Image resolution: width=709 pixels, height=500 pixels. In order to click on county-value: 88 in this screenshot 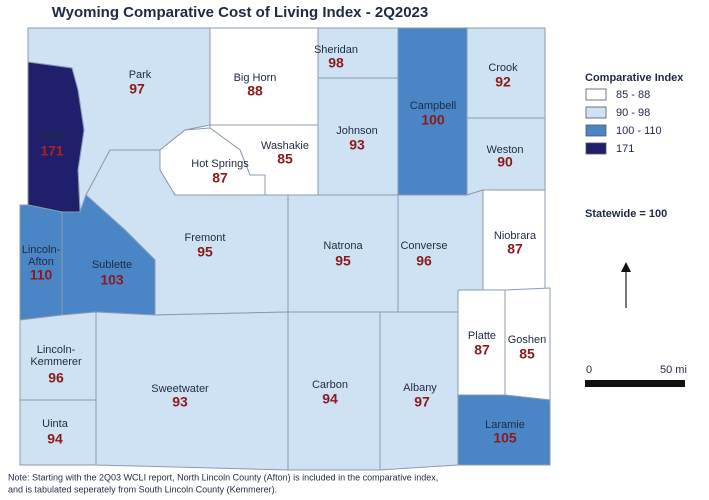, I will do `click(255, 91)`.